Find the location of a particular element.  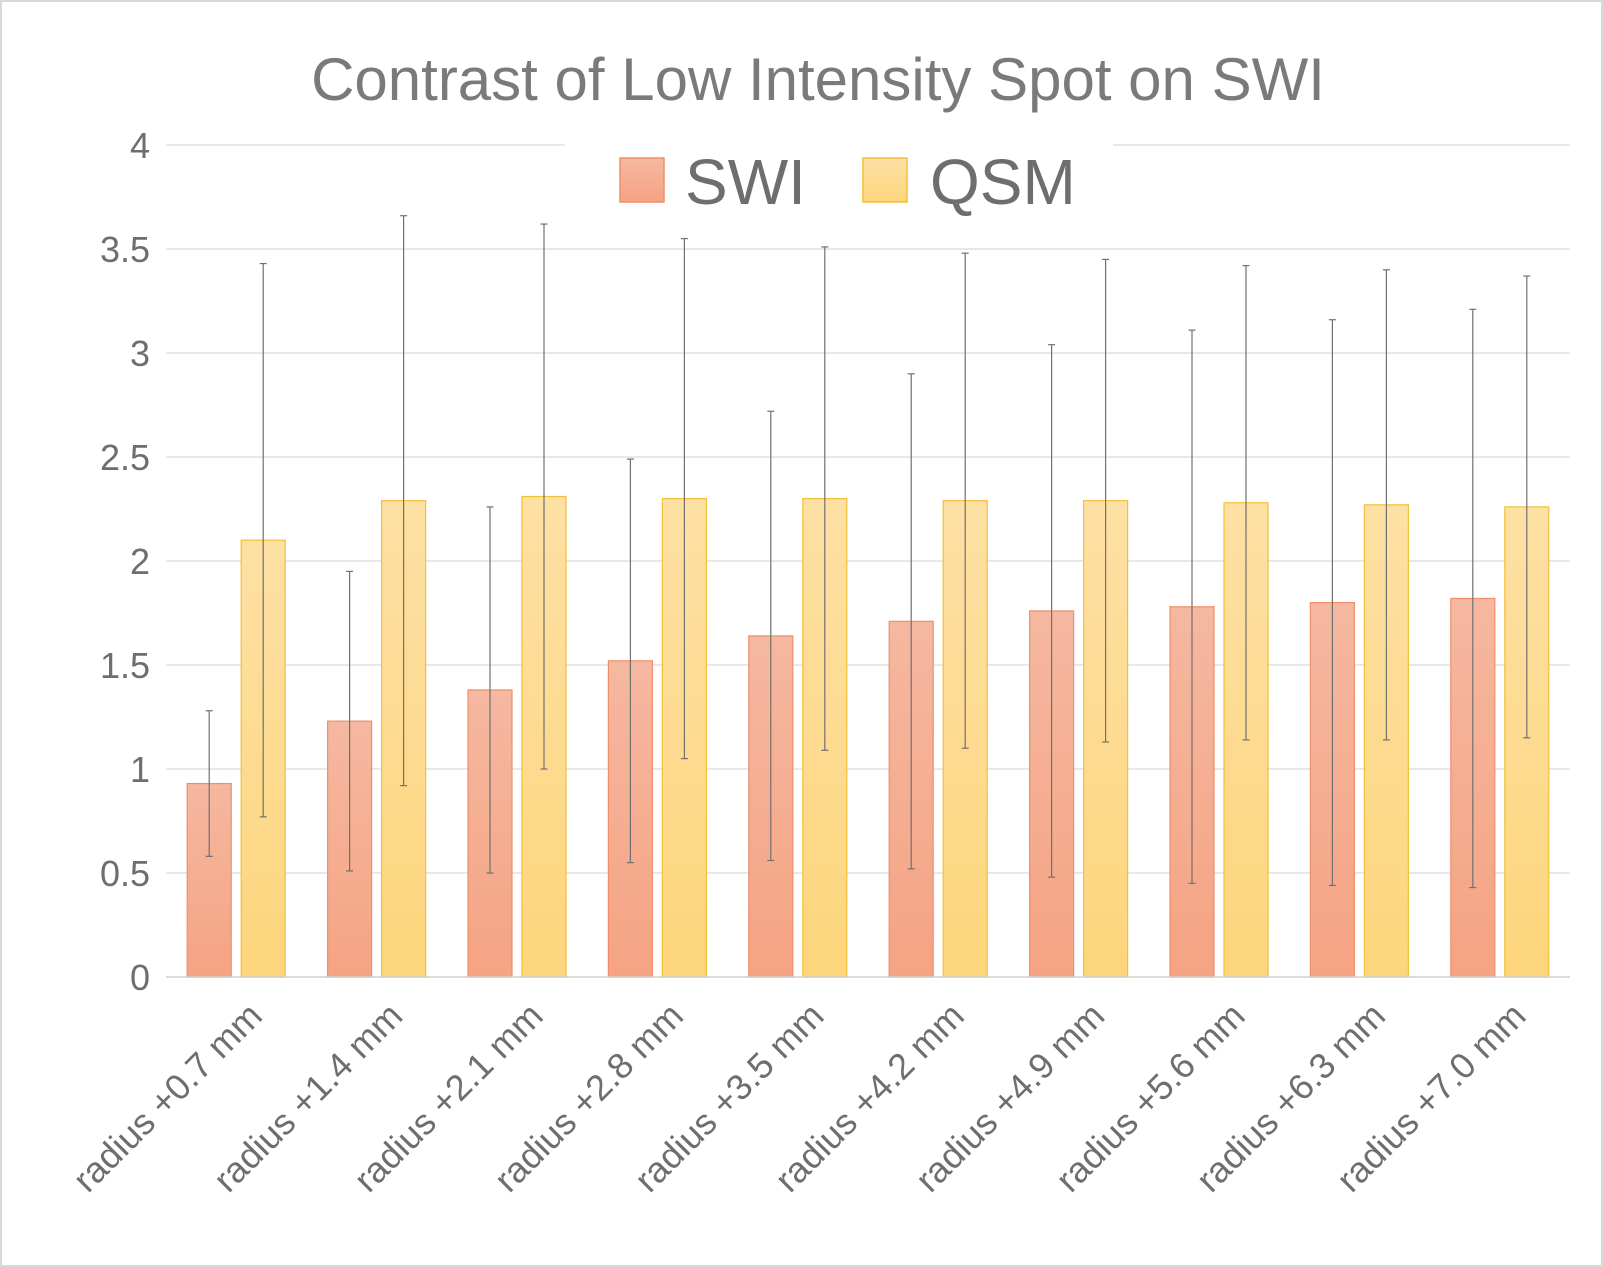

legend-label-qsm: QSM is located at coordinates (1003, 182).